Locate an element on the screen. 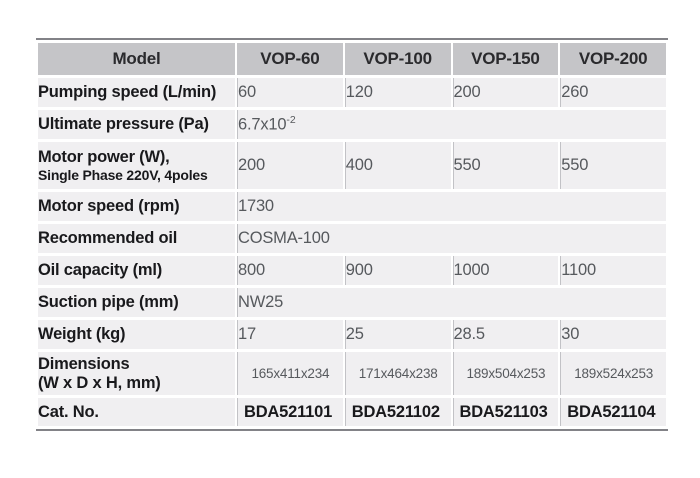 Image resolution: width=700 pixels, height=478 pixels. cell-value-span: NW25 is located at coordinates (451, 302).